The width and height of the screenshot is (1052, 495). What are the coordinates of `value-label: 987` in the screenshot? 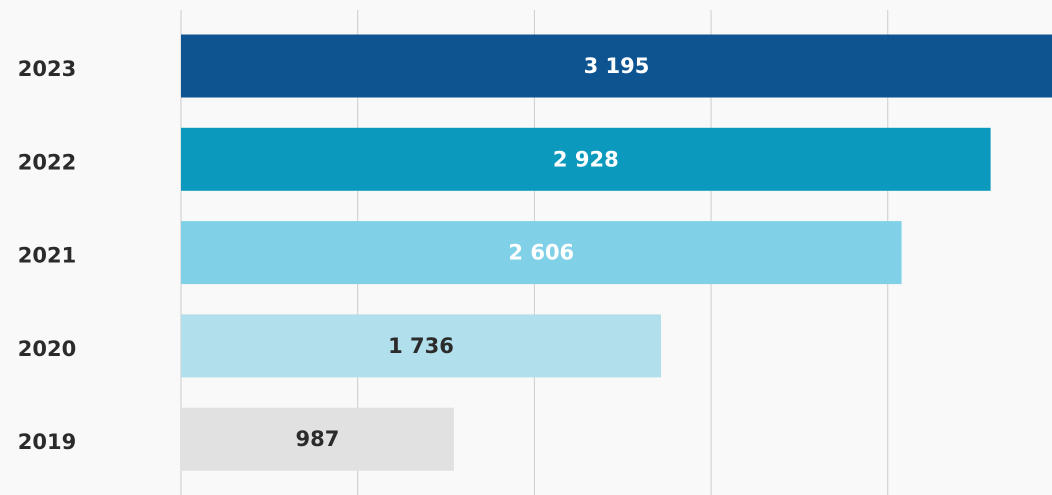 It's located at (318, 439).